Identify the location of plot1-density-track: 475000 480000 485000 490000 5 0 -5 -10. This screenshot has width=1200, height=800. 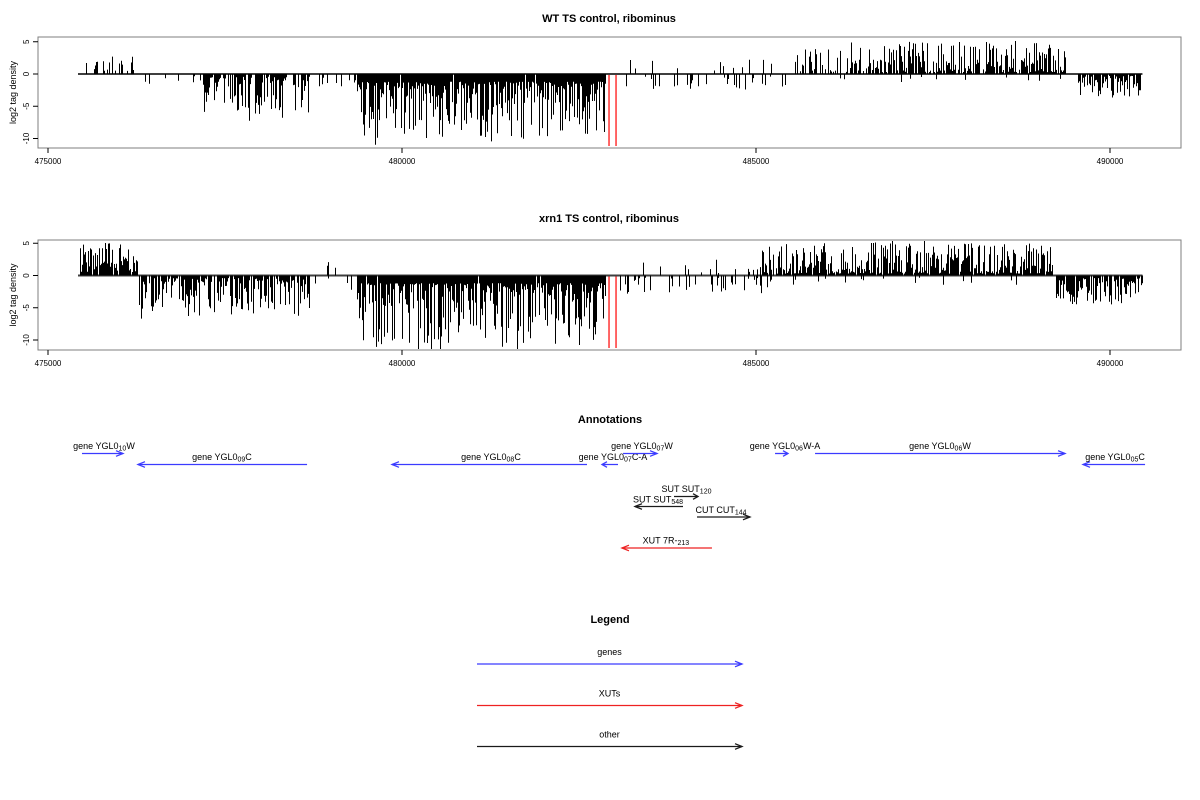
(582, 102).